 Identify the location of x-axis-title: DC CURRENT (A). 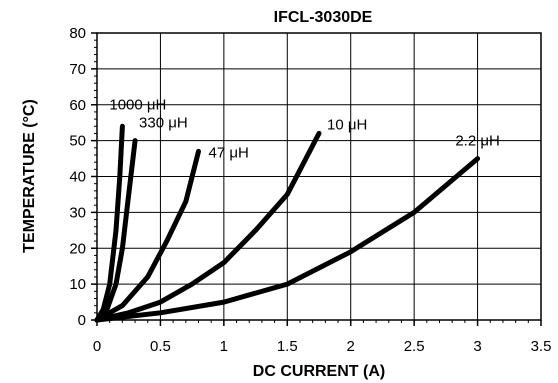
(319, 371).